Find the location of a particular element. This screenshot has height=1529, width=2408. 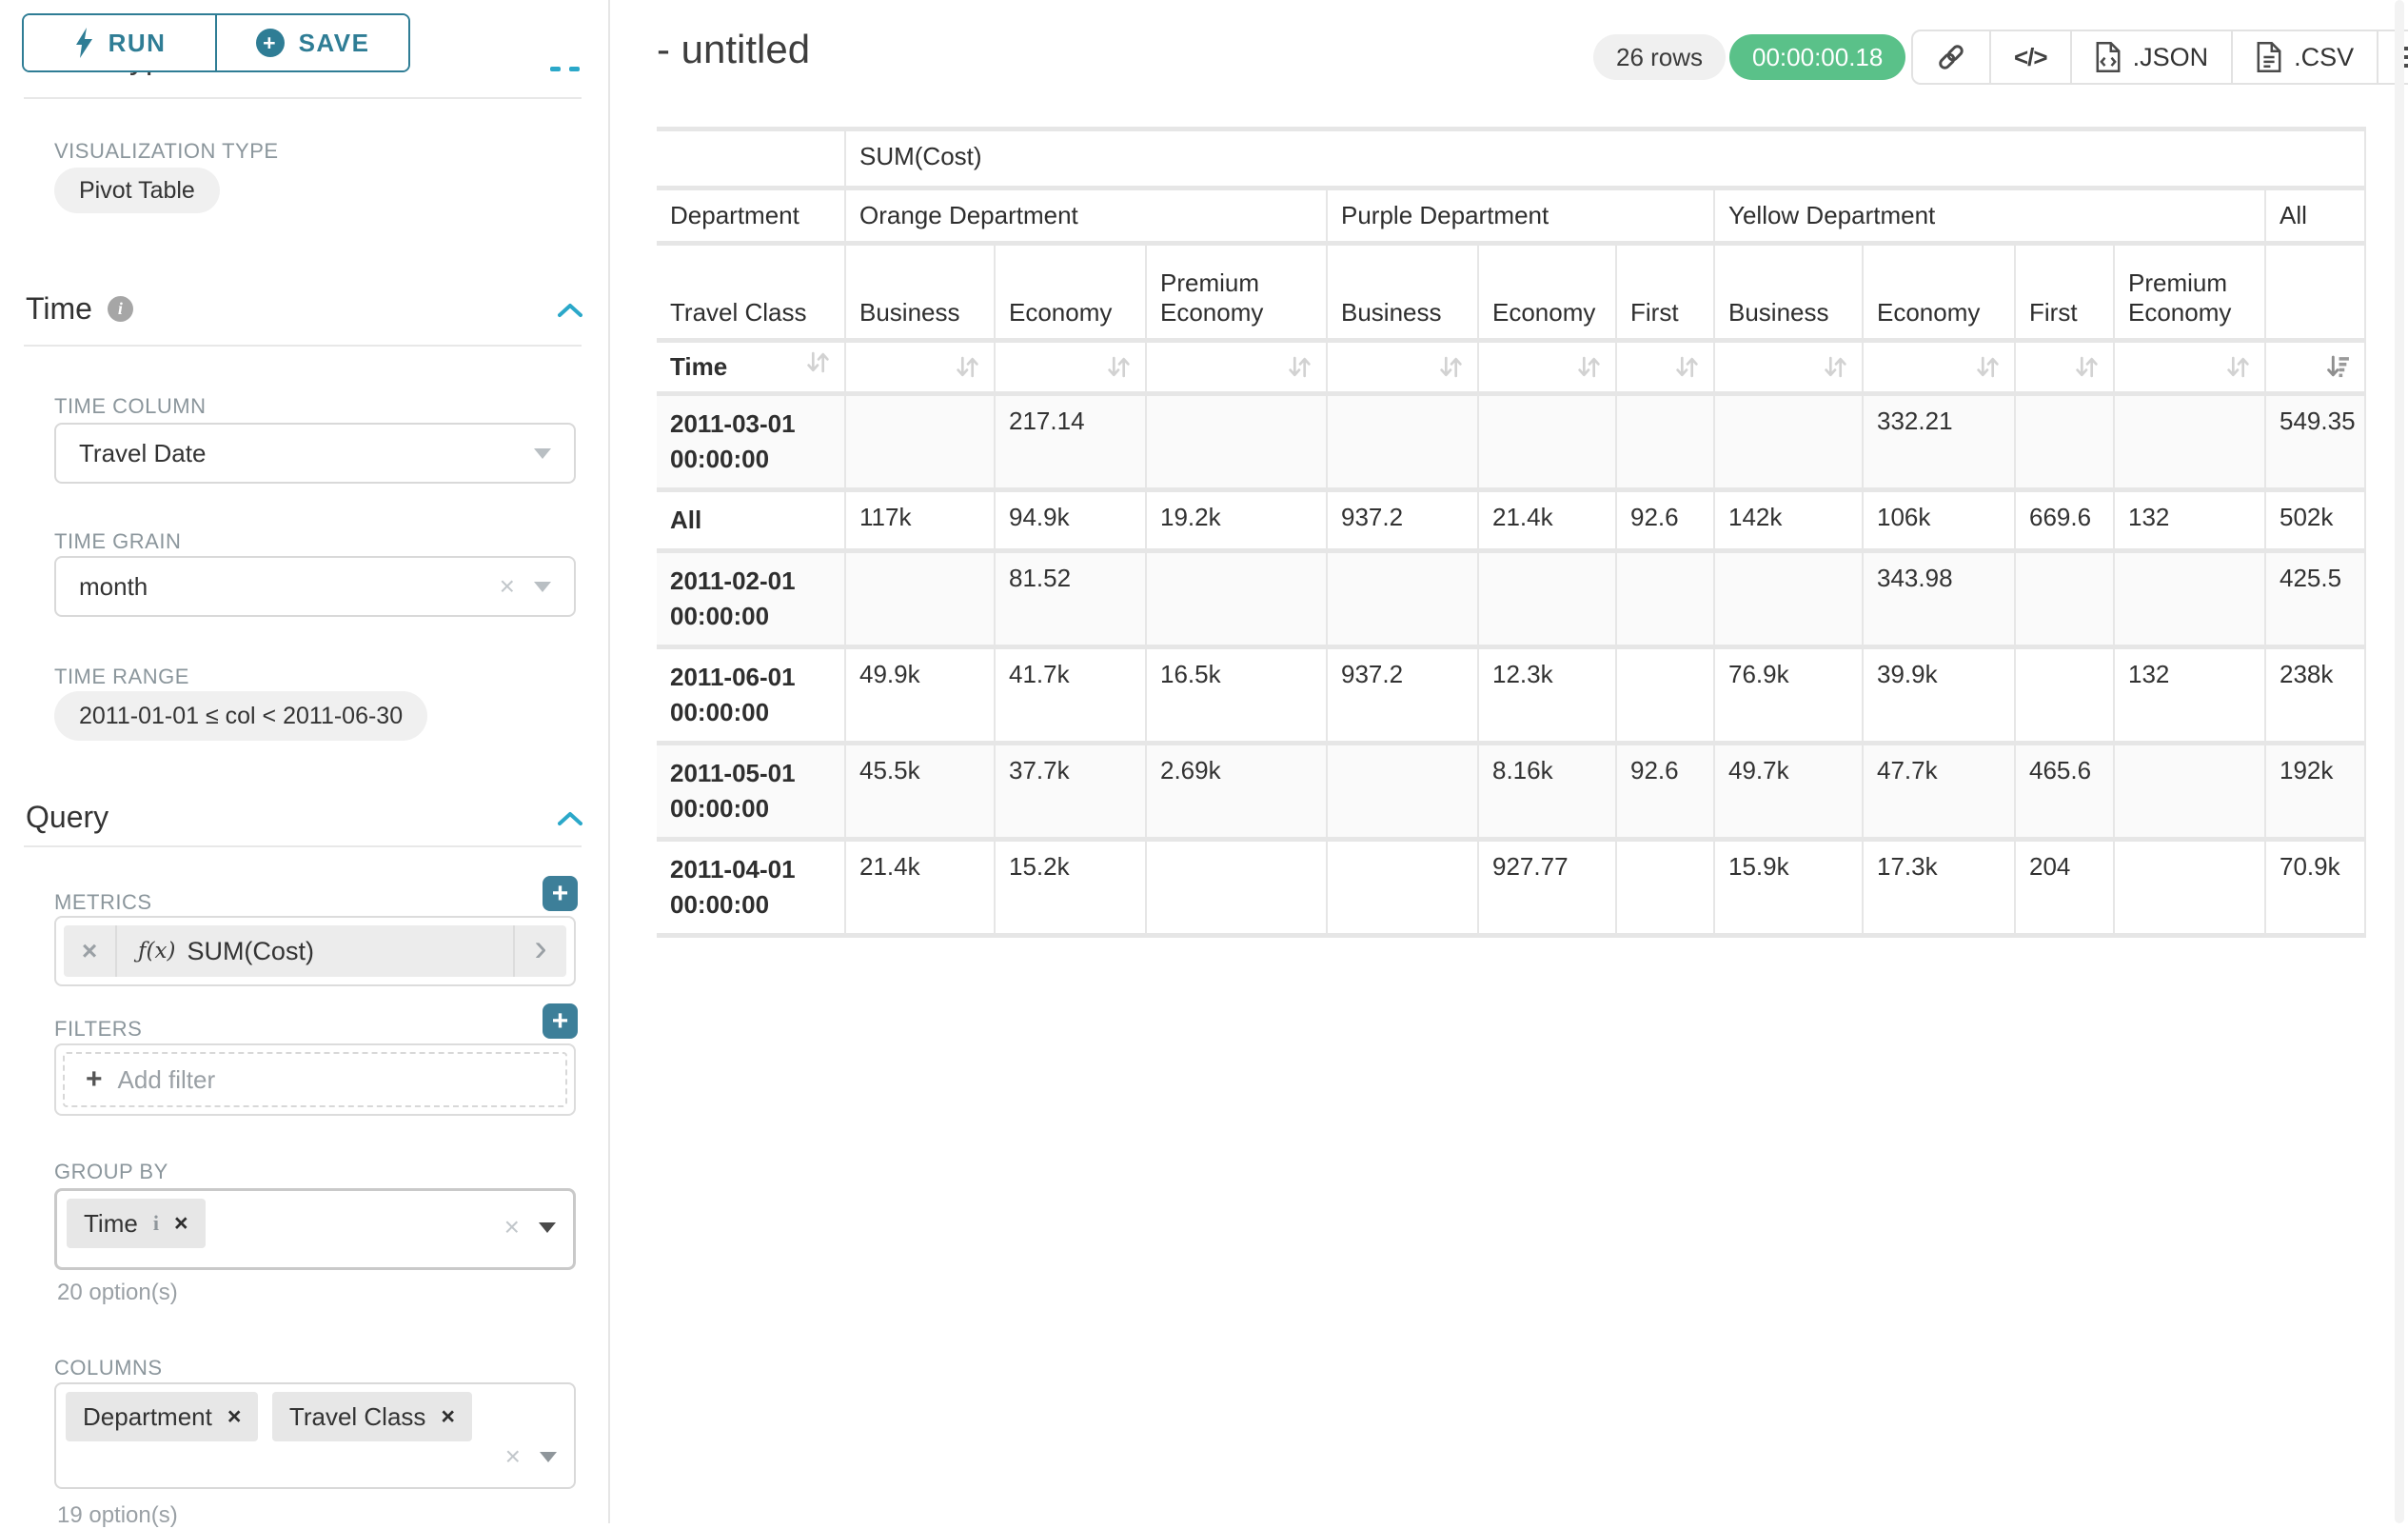

time-column-select: Travel Date is located at coordinates (315, 453).